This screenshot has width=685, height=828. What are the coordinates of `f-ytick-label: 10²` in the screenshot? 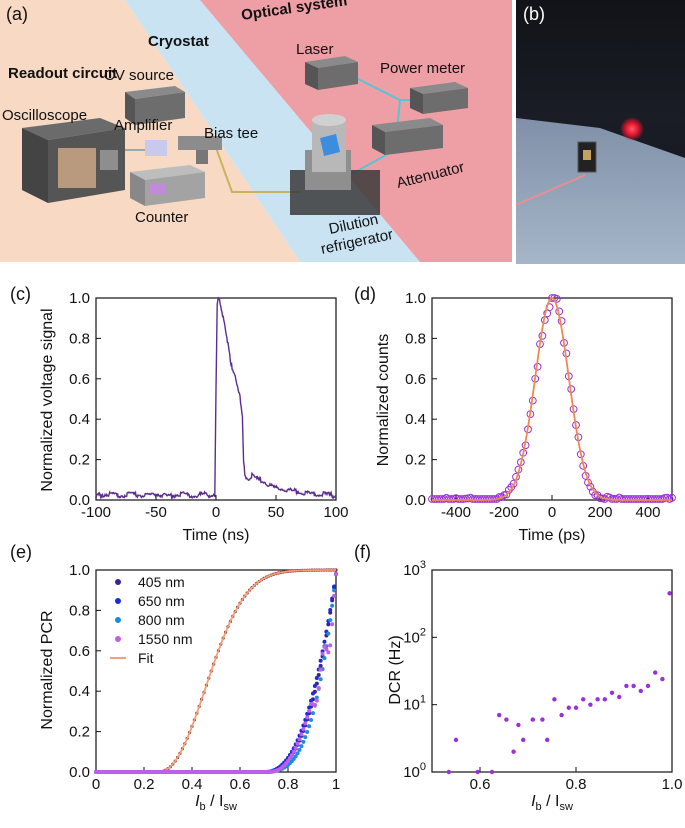 It's located at (414, 636).